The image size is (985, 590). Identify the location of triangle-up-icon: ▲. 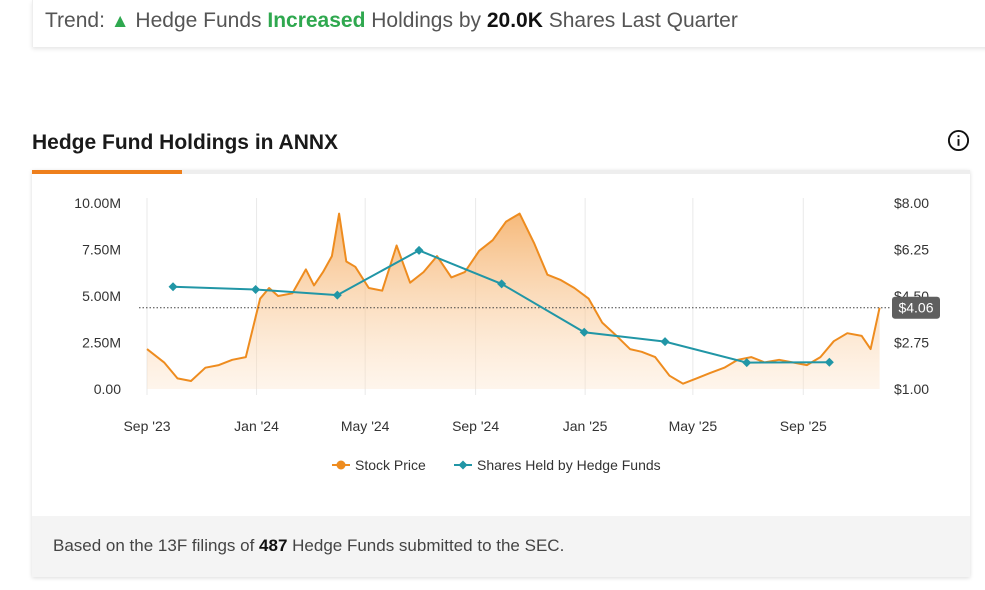
(120, 21).